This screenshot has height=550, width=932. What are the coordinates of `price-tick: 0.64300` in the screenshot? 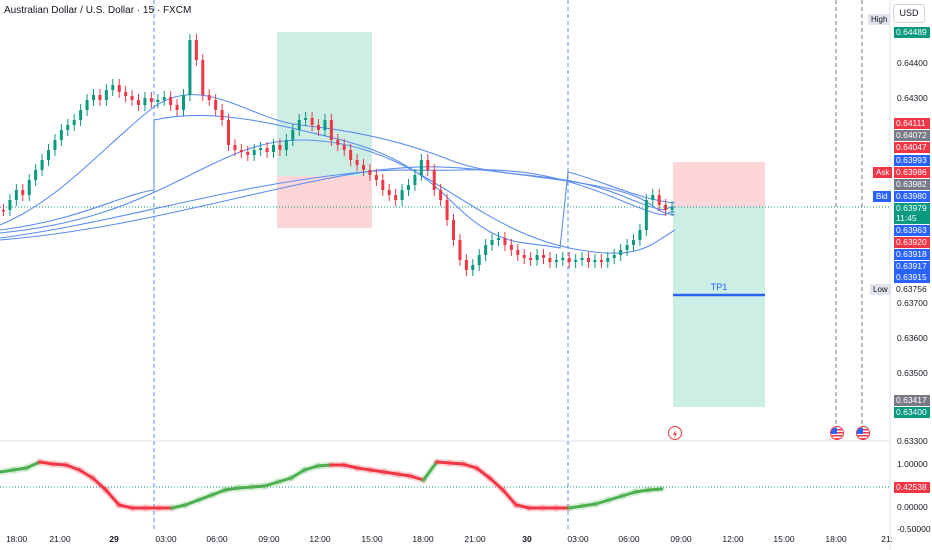 It's located at (912, 98).